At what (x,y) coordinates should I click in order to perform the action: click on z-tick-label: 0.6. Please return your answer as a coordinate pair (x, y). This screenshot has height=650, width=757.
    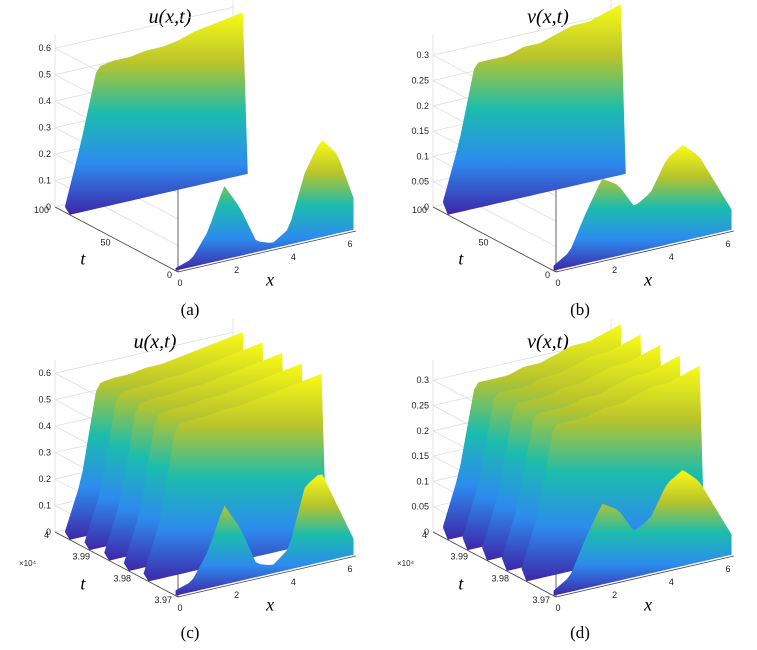
    Looking at the image, I should click on (44, 48).